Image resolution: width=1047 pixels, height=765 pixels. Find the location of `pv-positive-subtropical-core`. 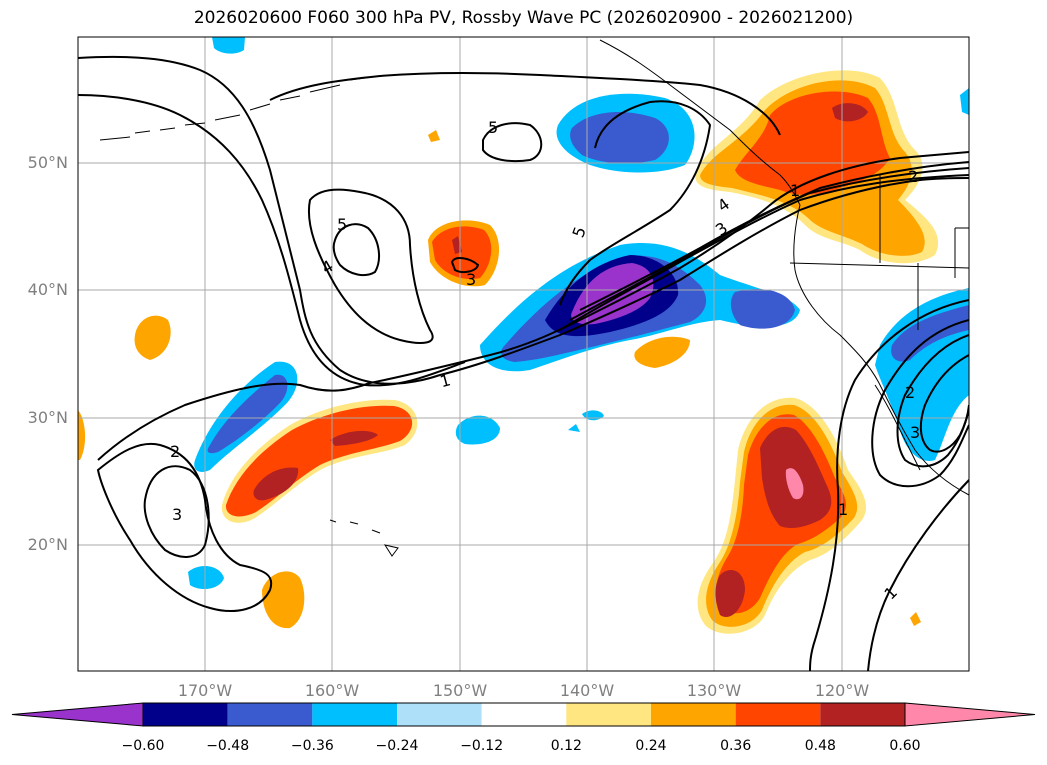

pv-positive-subtropical-core is located at coordinates (276, 484).